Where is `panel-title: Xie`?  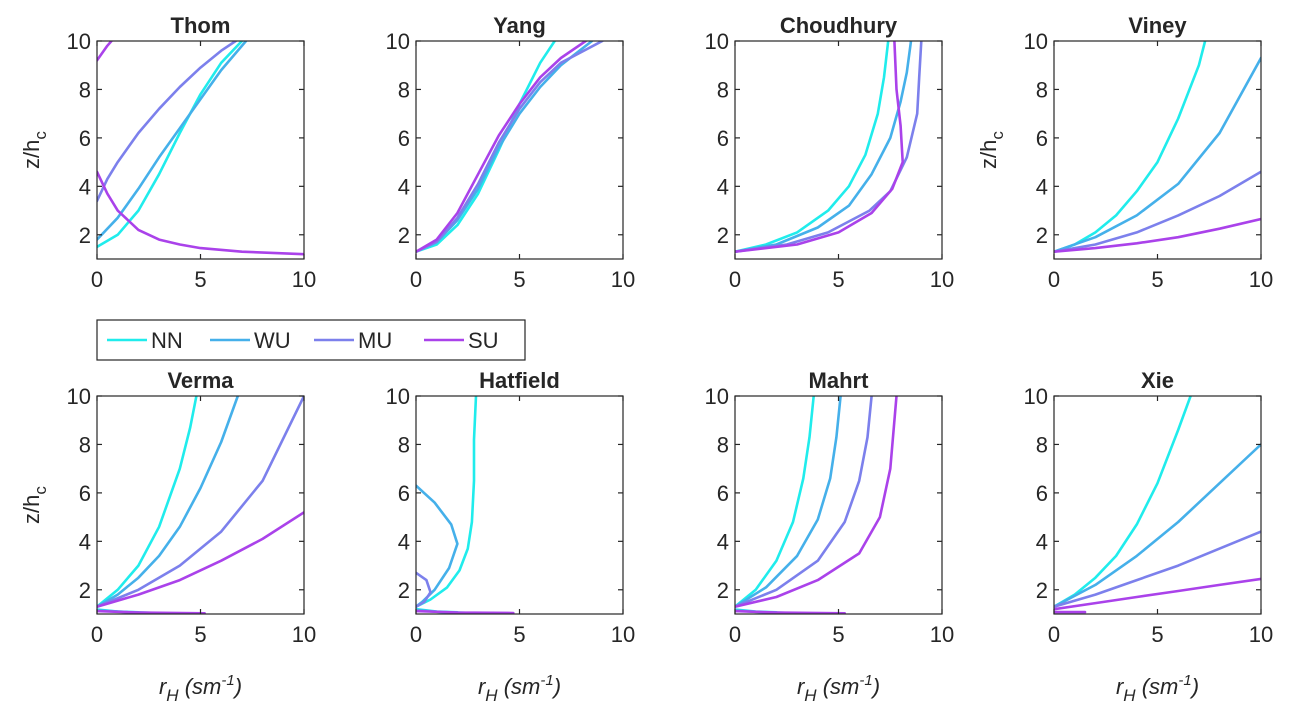 panel-title: Xie is located at coordinates (1157, 380).